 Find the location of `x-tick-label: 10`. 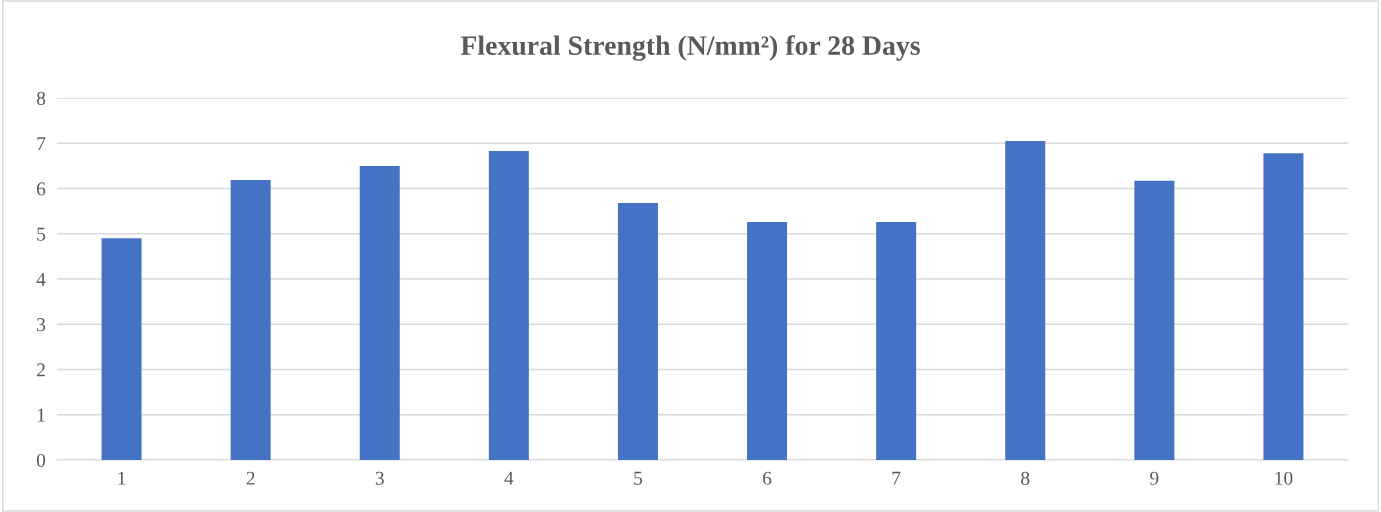

x-tick-label: 10 is located at coordinates (1284, 478).